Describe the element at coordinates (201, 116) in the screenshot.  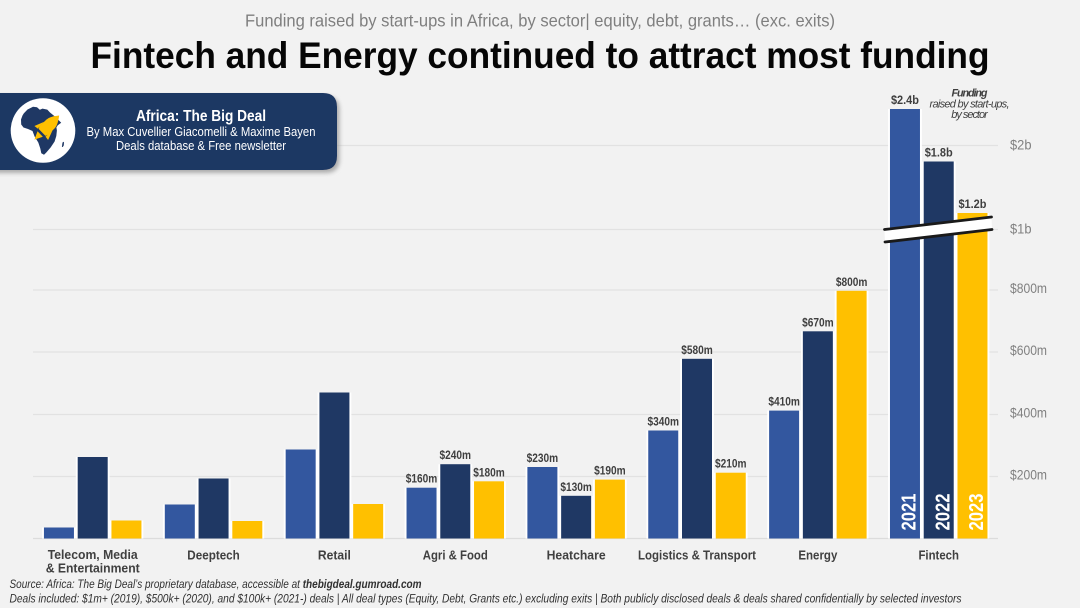
I see `svg-text: Africa: The Big Deal` at that location.